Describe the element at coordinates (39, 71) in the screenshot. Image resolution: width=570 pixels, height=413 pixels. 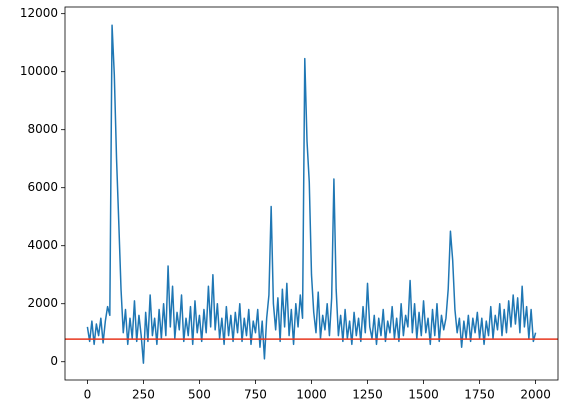
I see `y-tick-label: 10000` at that location.